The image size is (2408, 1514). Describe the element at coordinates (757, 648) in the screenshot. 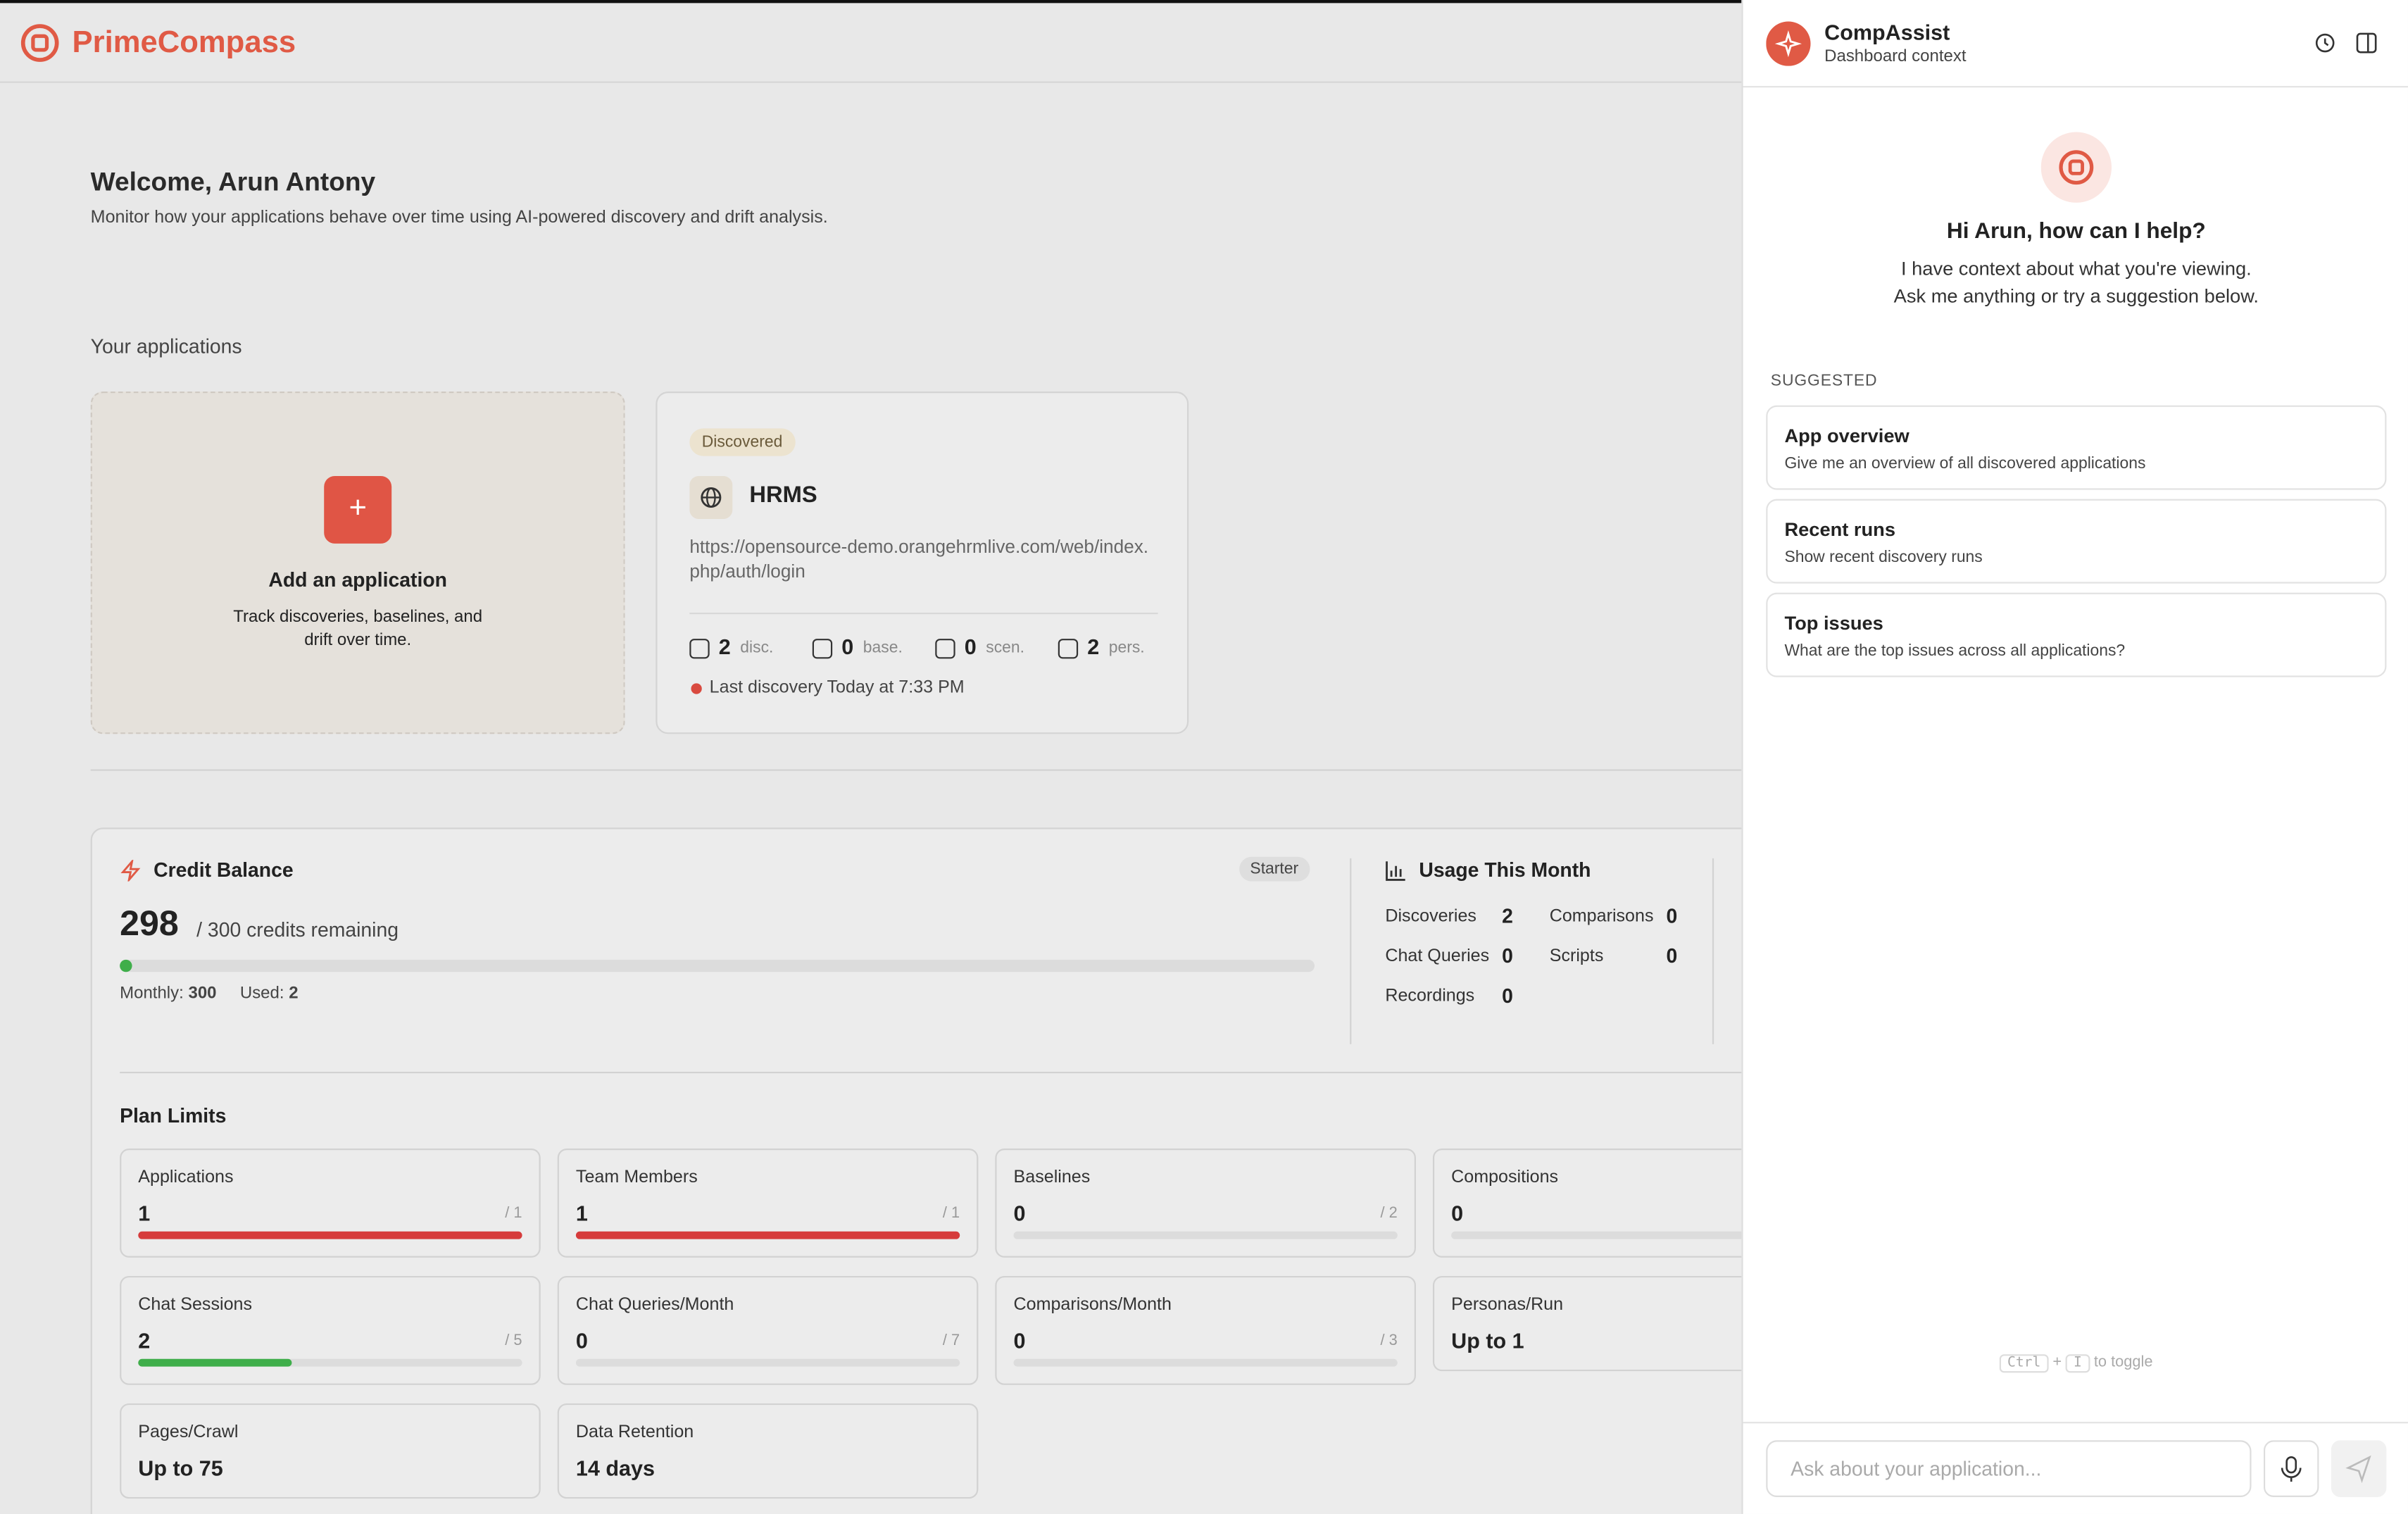

I see `stat-label: disc.` at that location.